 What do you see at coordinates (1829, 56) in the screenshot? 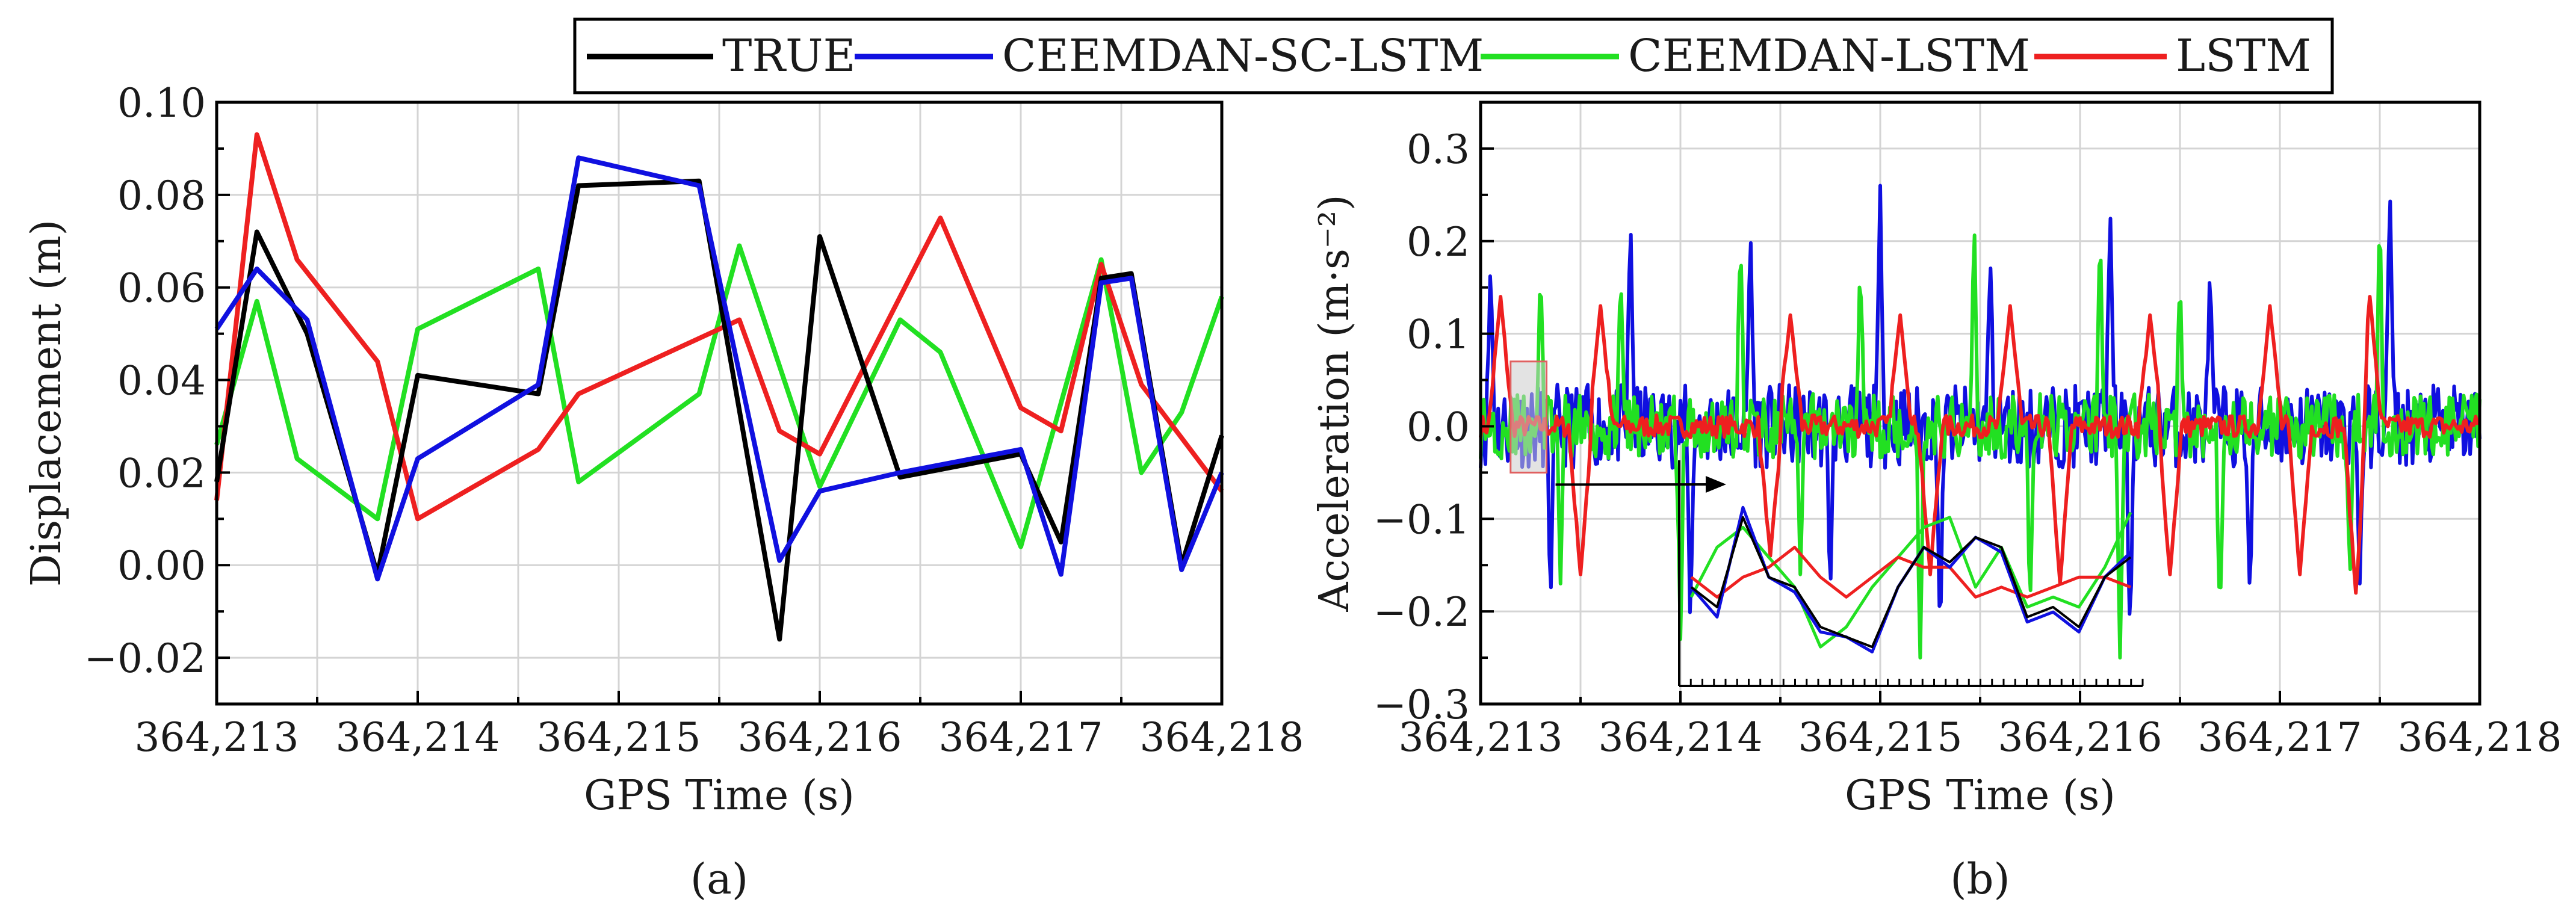
I see `legend-label-ceemdan-lstm: CEEMDAN-LSTM` at bounding box center [1829, 56].